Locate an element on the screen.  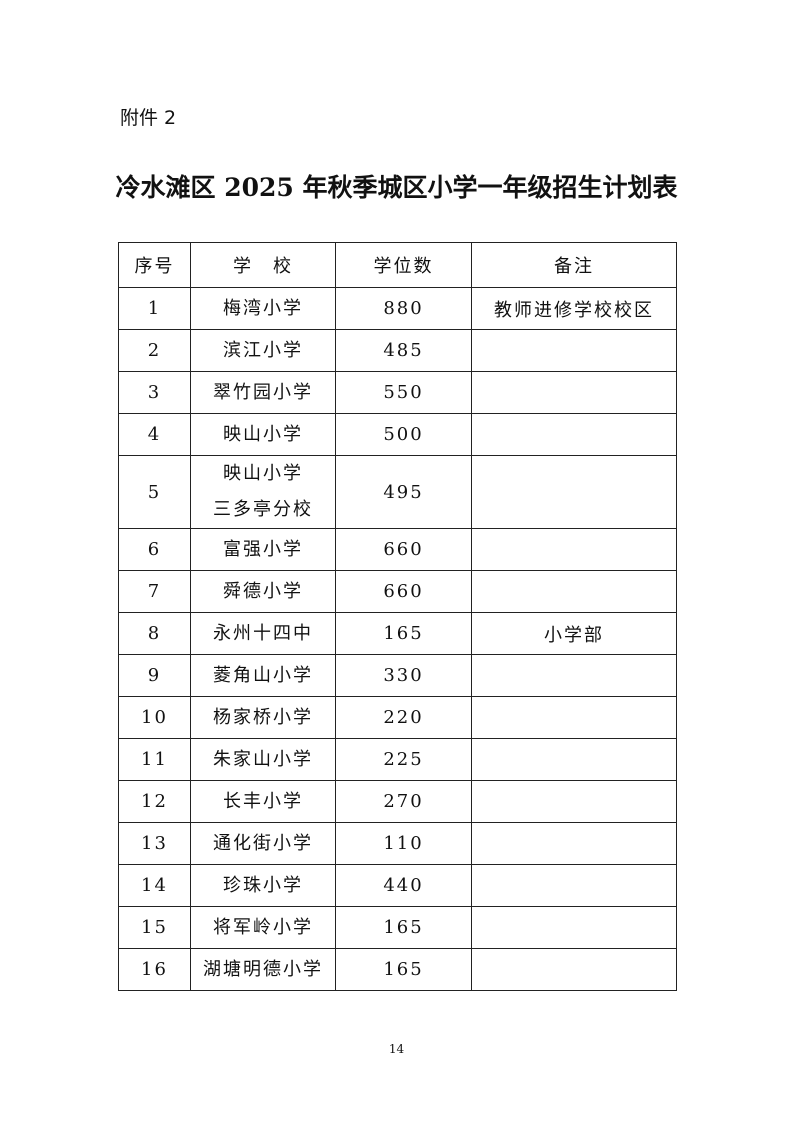
school-name-line: 三多亭分校 is located at coordinates (263, 509).